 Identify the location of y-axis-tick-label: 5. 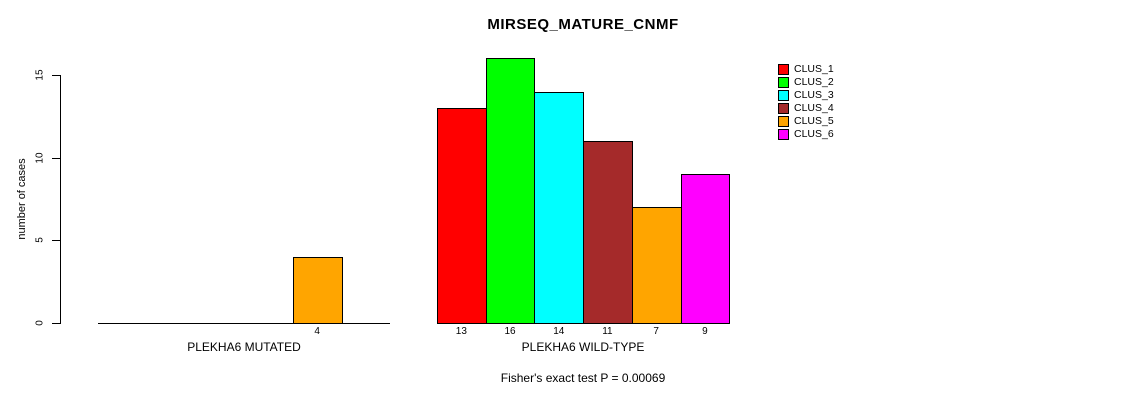
(40, 240).